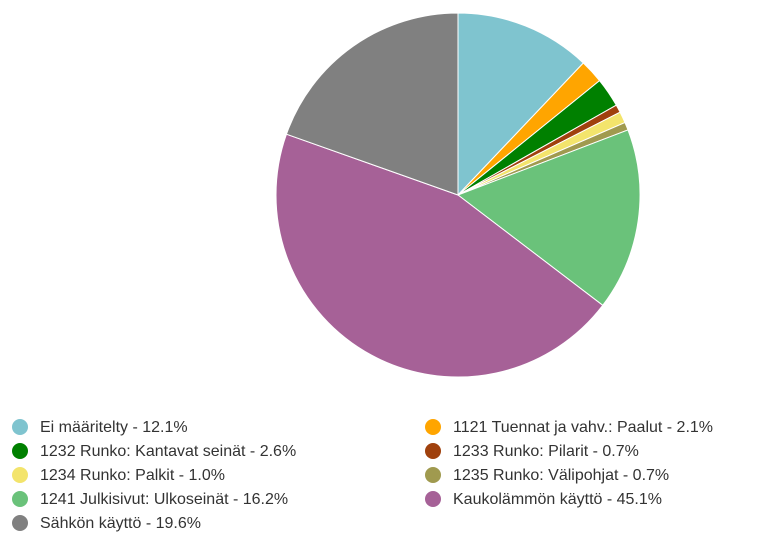 Image resolution: width=779 pixels, height=535 pixels. I want to click on legend-label: 1232 Runko: Kantavat seinät - 2.6%, so click(168, 451).